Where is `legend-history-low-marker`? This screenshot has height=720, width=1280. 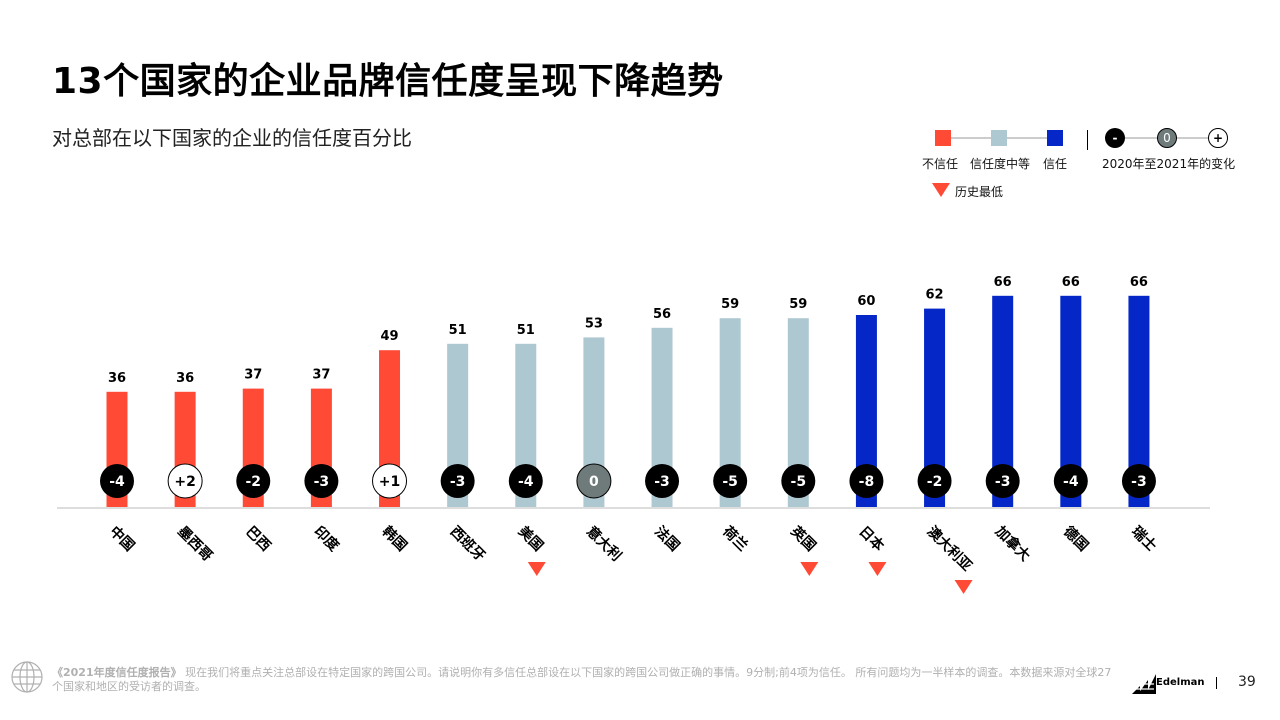
legend-history-low-marker is located at coordinates (941, 190).